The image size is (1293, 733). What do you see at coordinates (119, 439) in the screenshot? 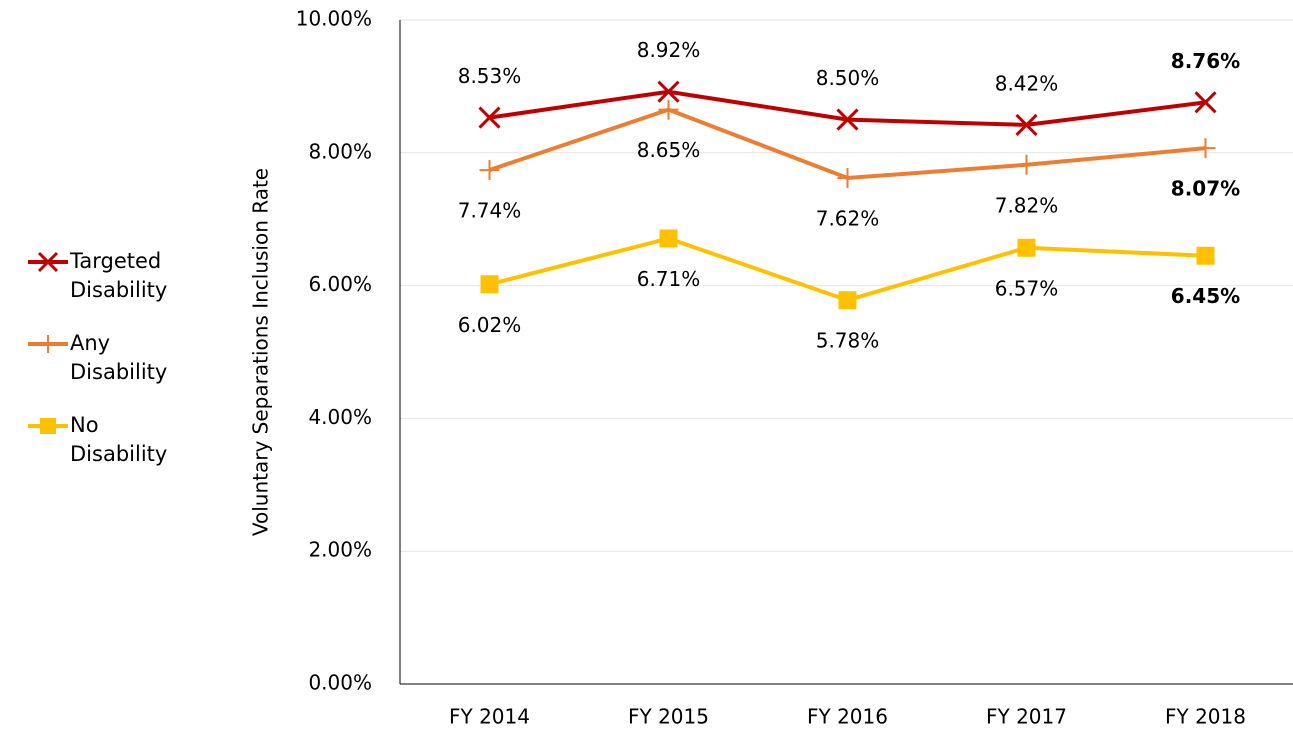
I see `legend-label: No Disability` at bounding box center [119, 439].